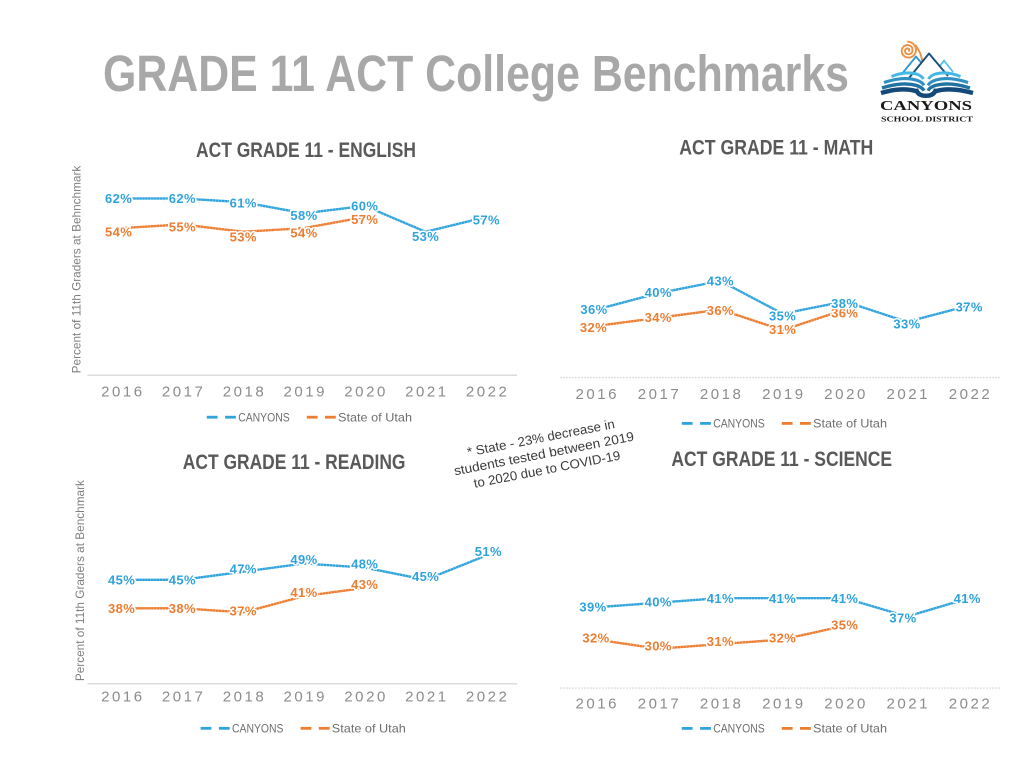 Image resolution: width=1024 pixels, height=768 pixels. Describe the element at coordinates (476, 73) in the screenshot. I see `svg-text:GRADE 11 ACT College Benchmark: GRADE 11 ACT College Benchmarks` at that location.